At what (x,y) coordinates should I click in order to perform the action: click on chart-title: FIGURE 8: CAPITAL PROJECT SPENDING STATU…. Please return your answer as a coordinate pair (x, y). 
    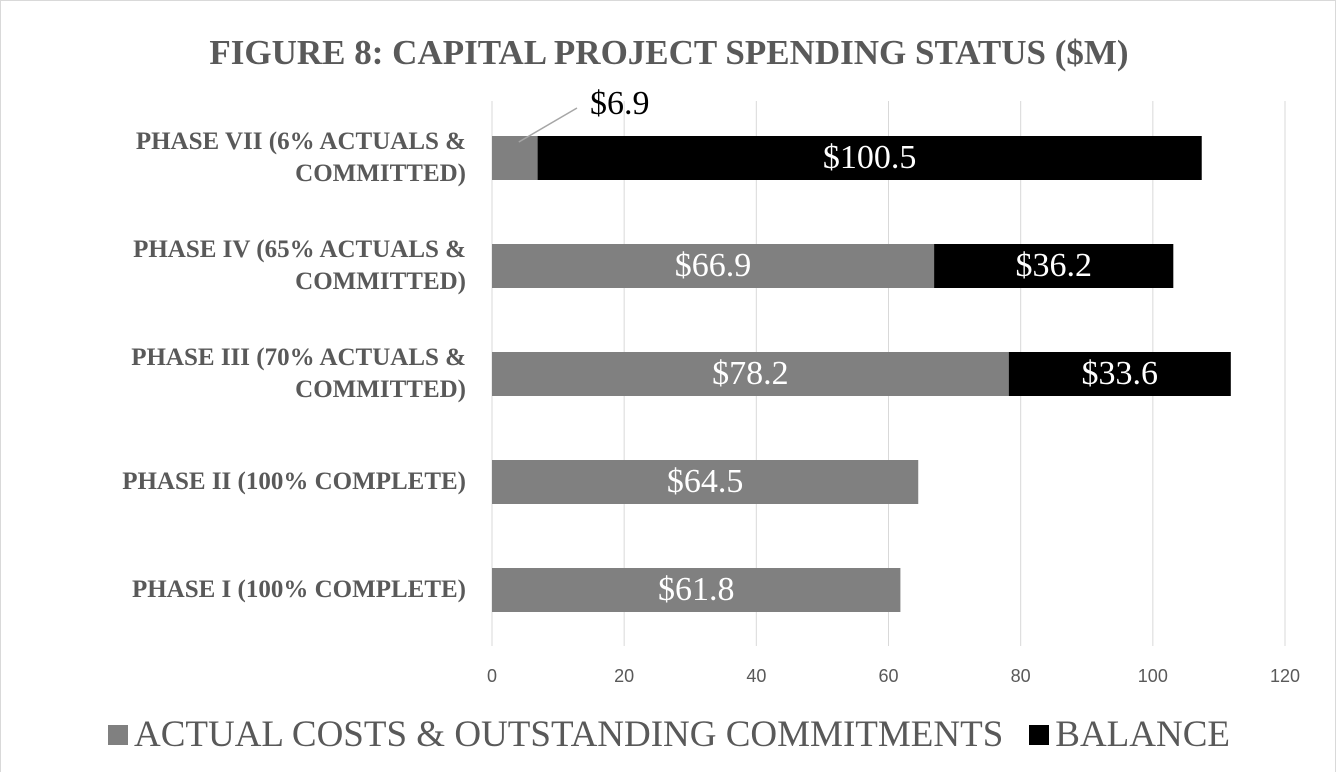
    Looking at the image, I should click on (668, 52).